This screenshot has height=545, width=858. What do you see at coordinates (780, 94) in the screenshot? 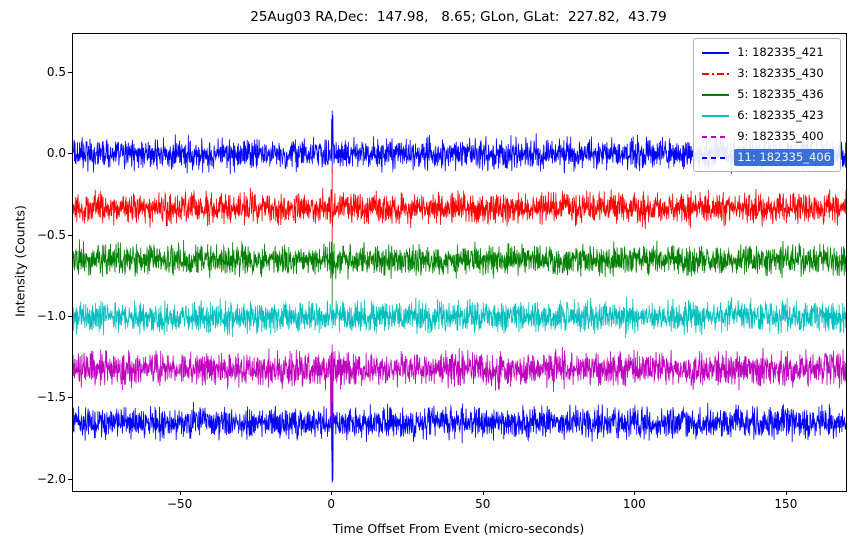
I see `legend-label: 5: 182335_436` at bounding box center [780, 94].